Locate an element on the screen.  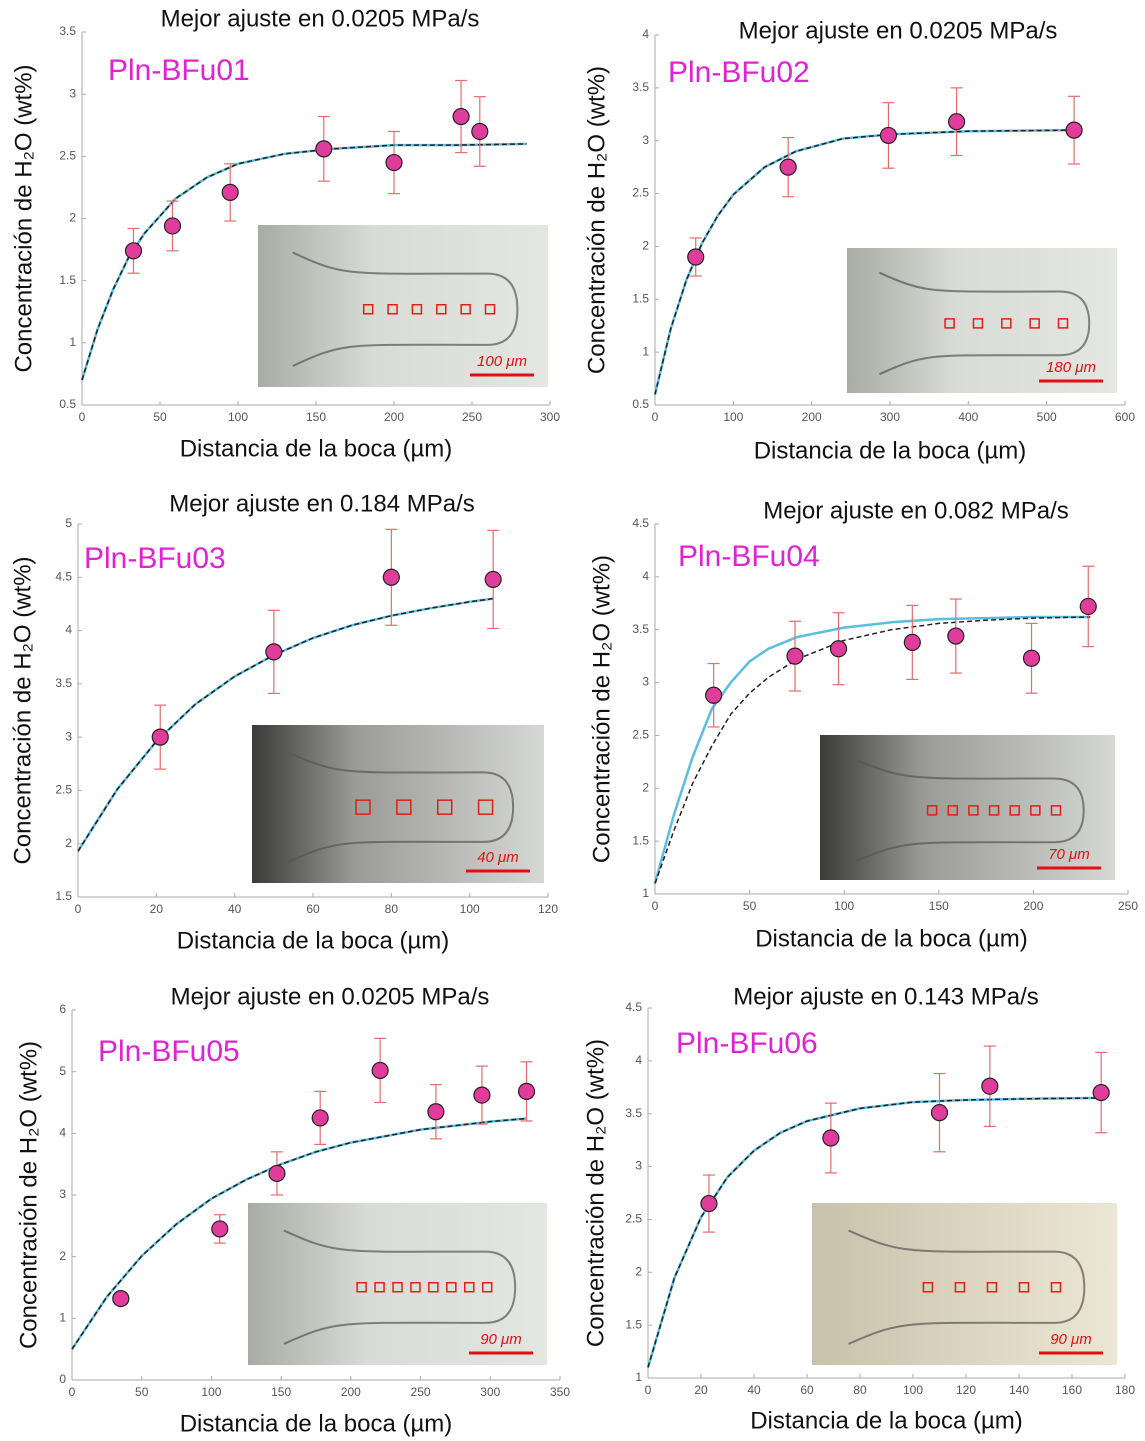
x-tick-label: 600 is located at coordinates (1125, 417).